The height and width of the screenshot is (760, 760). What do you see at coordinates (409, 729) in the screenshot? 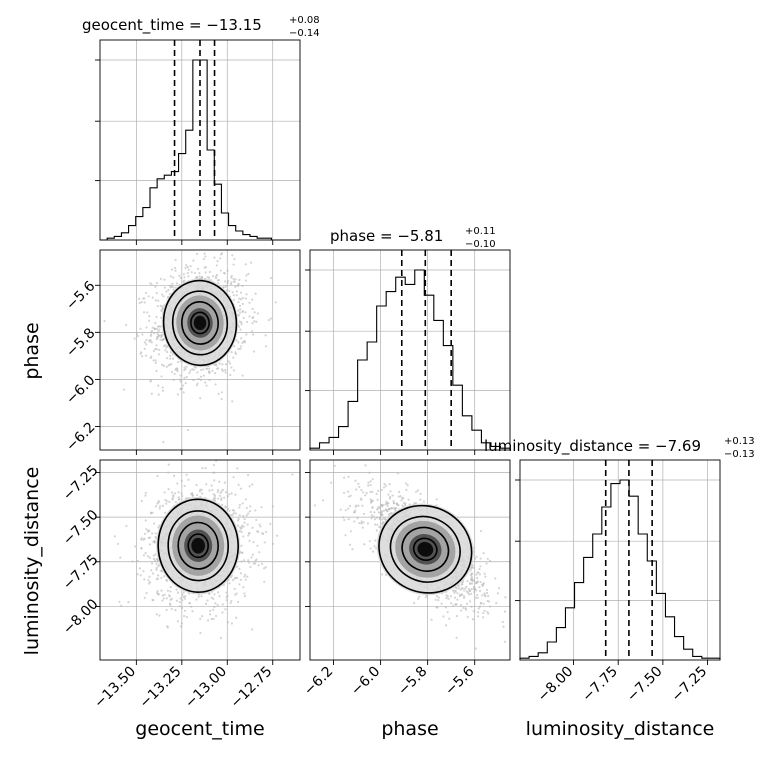
I see `xlabel-phase: phase` at bounding box center [409, 729].